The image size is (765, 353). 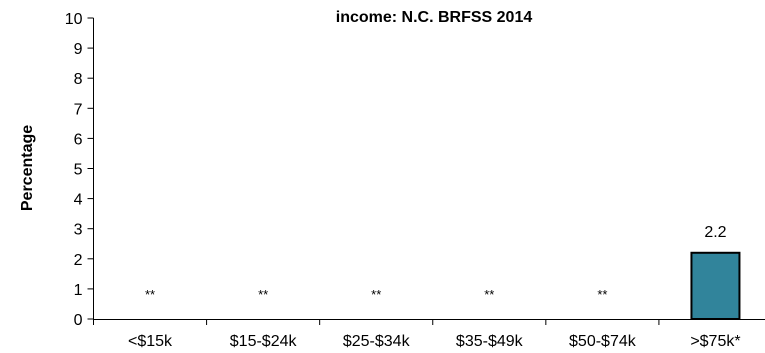 I want to click on x-tick-label: <$15k, so click(x=150, y=341).